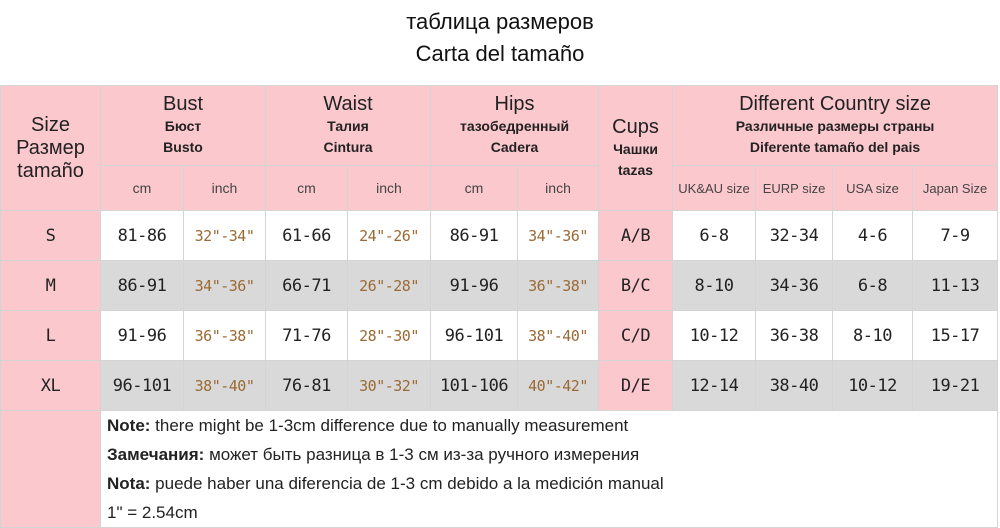  What do you see at coordinates (636, 169) in the screenshot?
I see `cell-text: tazas` at bounding box center [636, 169].